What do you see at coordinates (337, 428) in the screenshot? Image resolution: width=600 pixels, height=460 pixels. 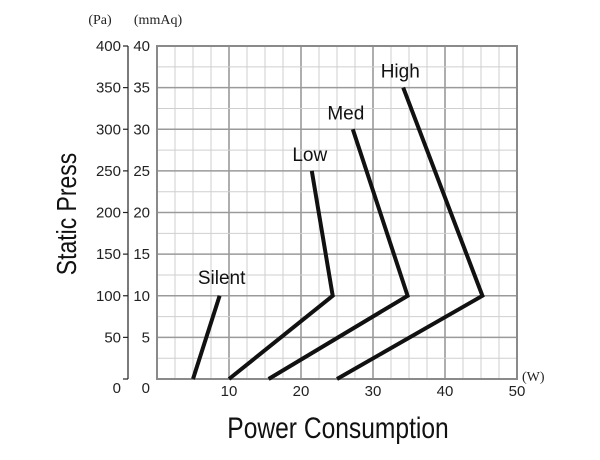 I see `x-axis-title: Power Consumption` at bounding box center [337, 428].